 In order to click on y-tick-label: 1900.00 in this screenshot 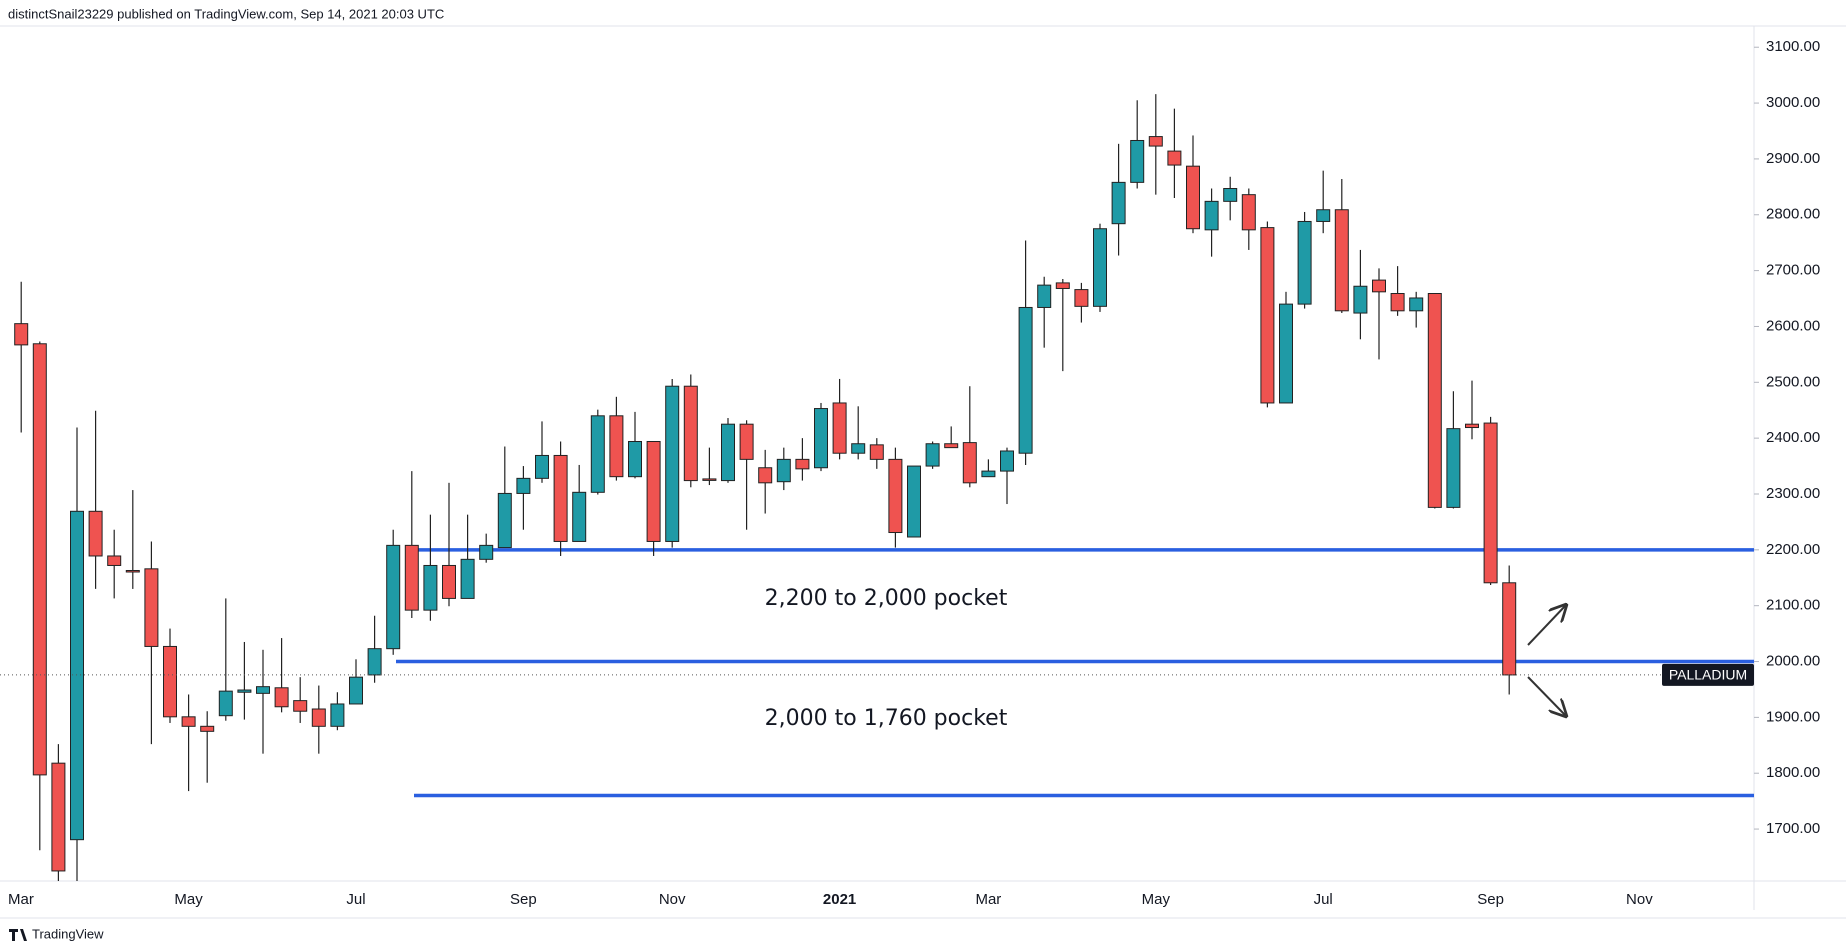, I will do `click(1793, 716)`.